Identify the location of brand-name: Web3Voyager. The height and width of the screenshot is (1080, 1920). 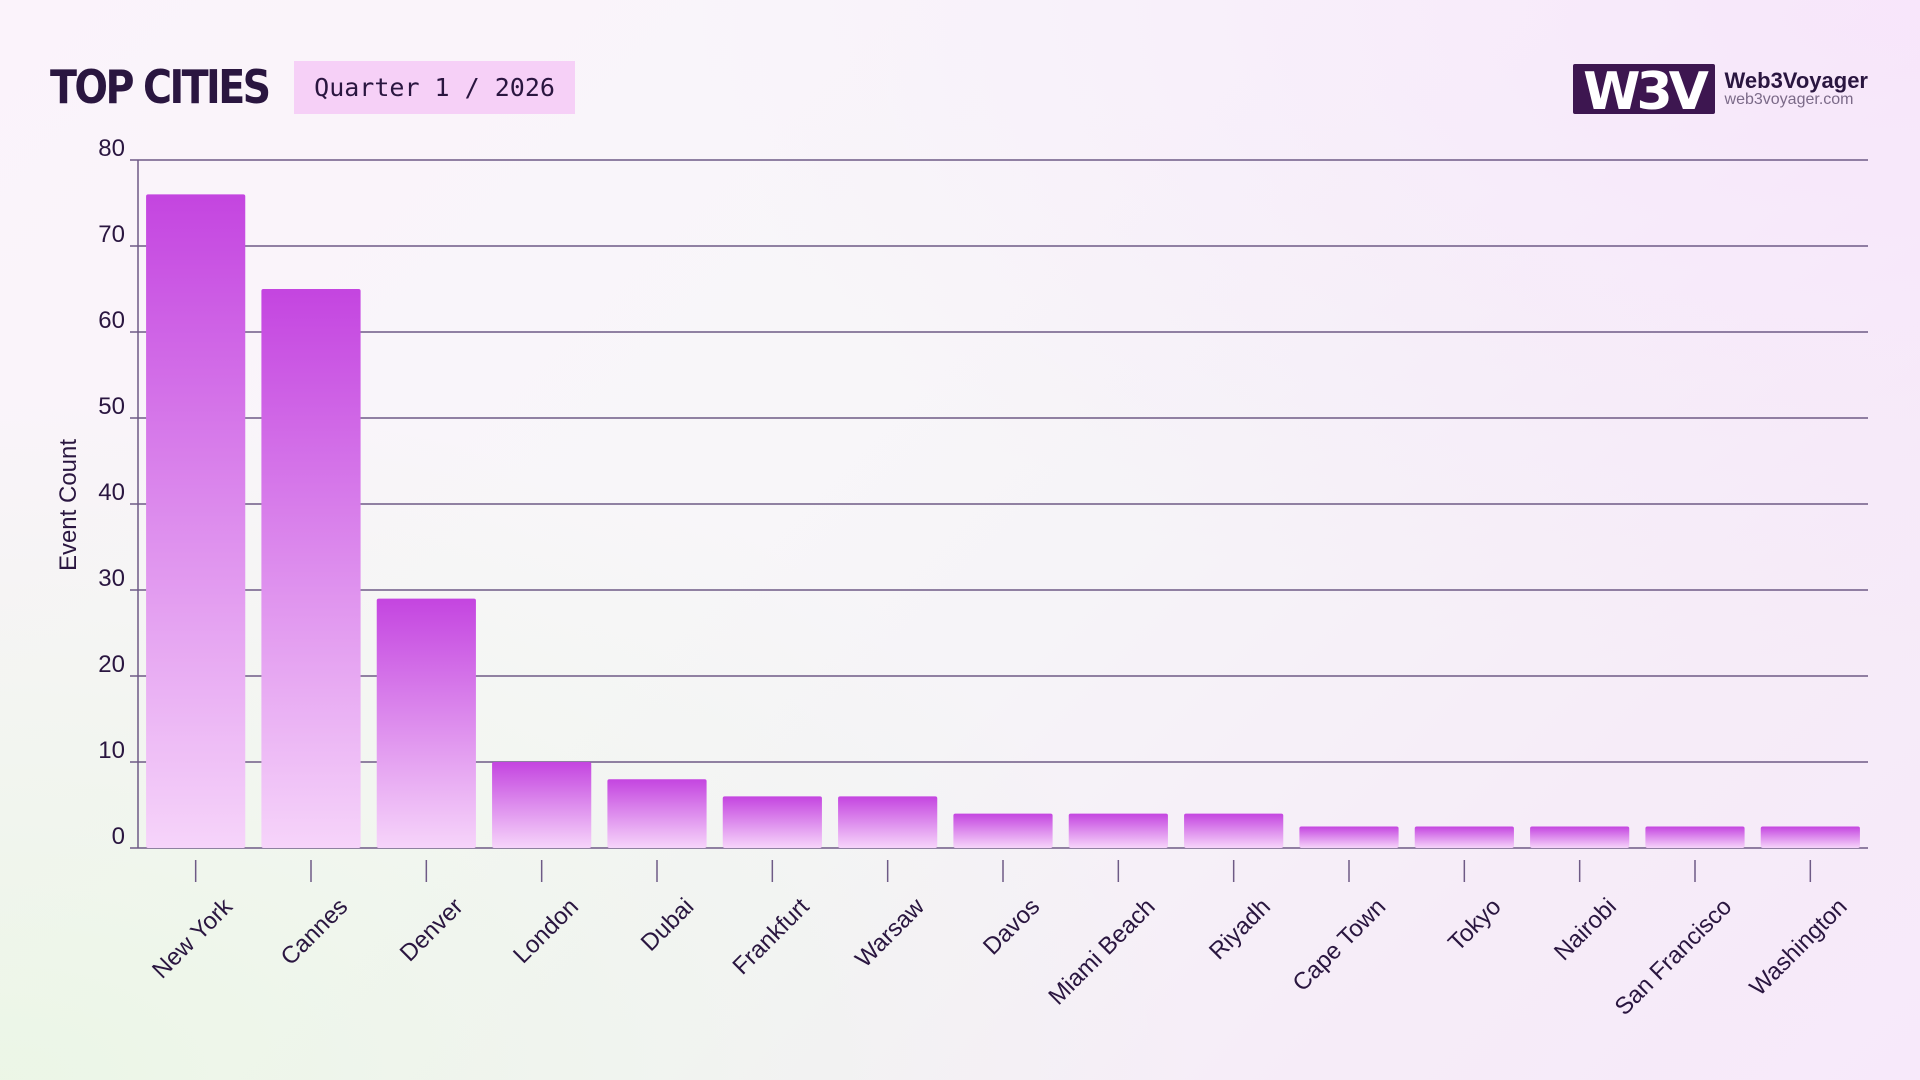
(1796, 81).